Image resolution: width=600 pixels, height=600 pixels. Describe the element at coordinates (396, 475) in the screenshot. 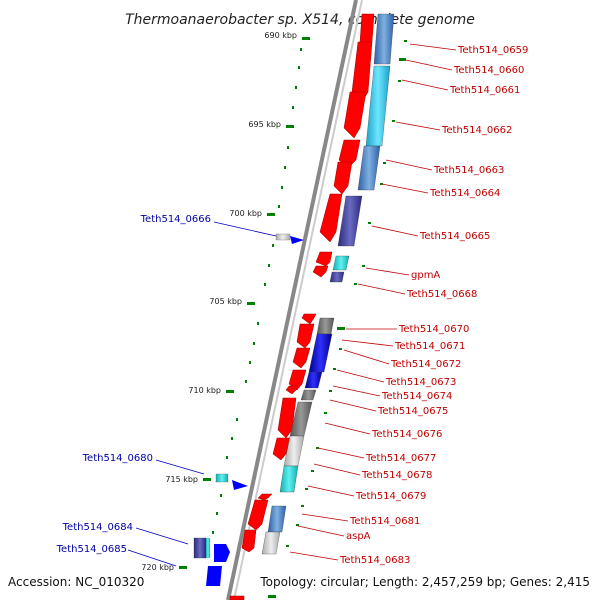

I see `gene-label: Teth514_0678` at that location.